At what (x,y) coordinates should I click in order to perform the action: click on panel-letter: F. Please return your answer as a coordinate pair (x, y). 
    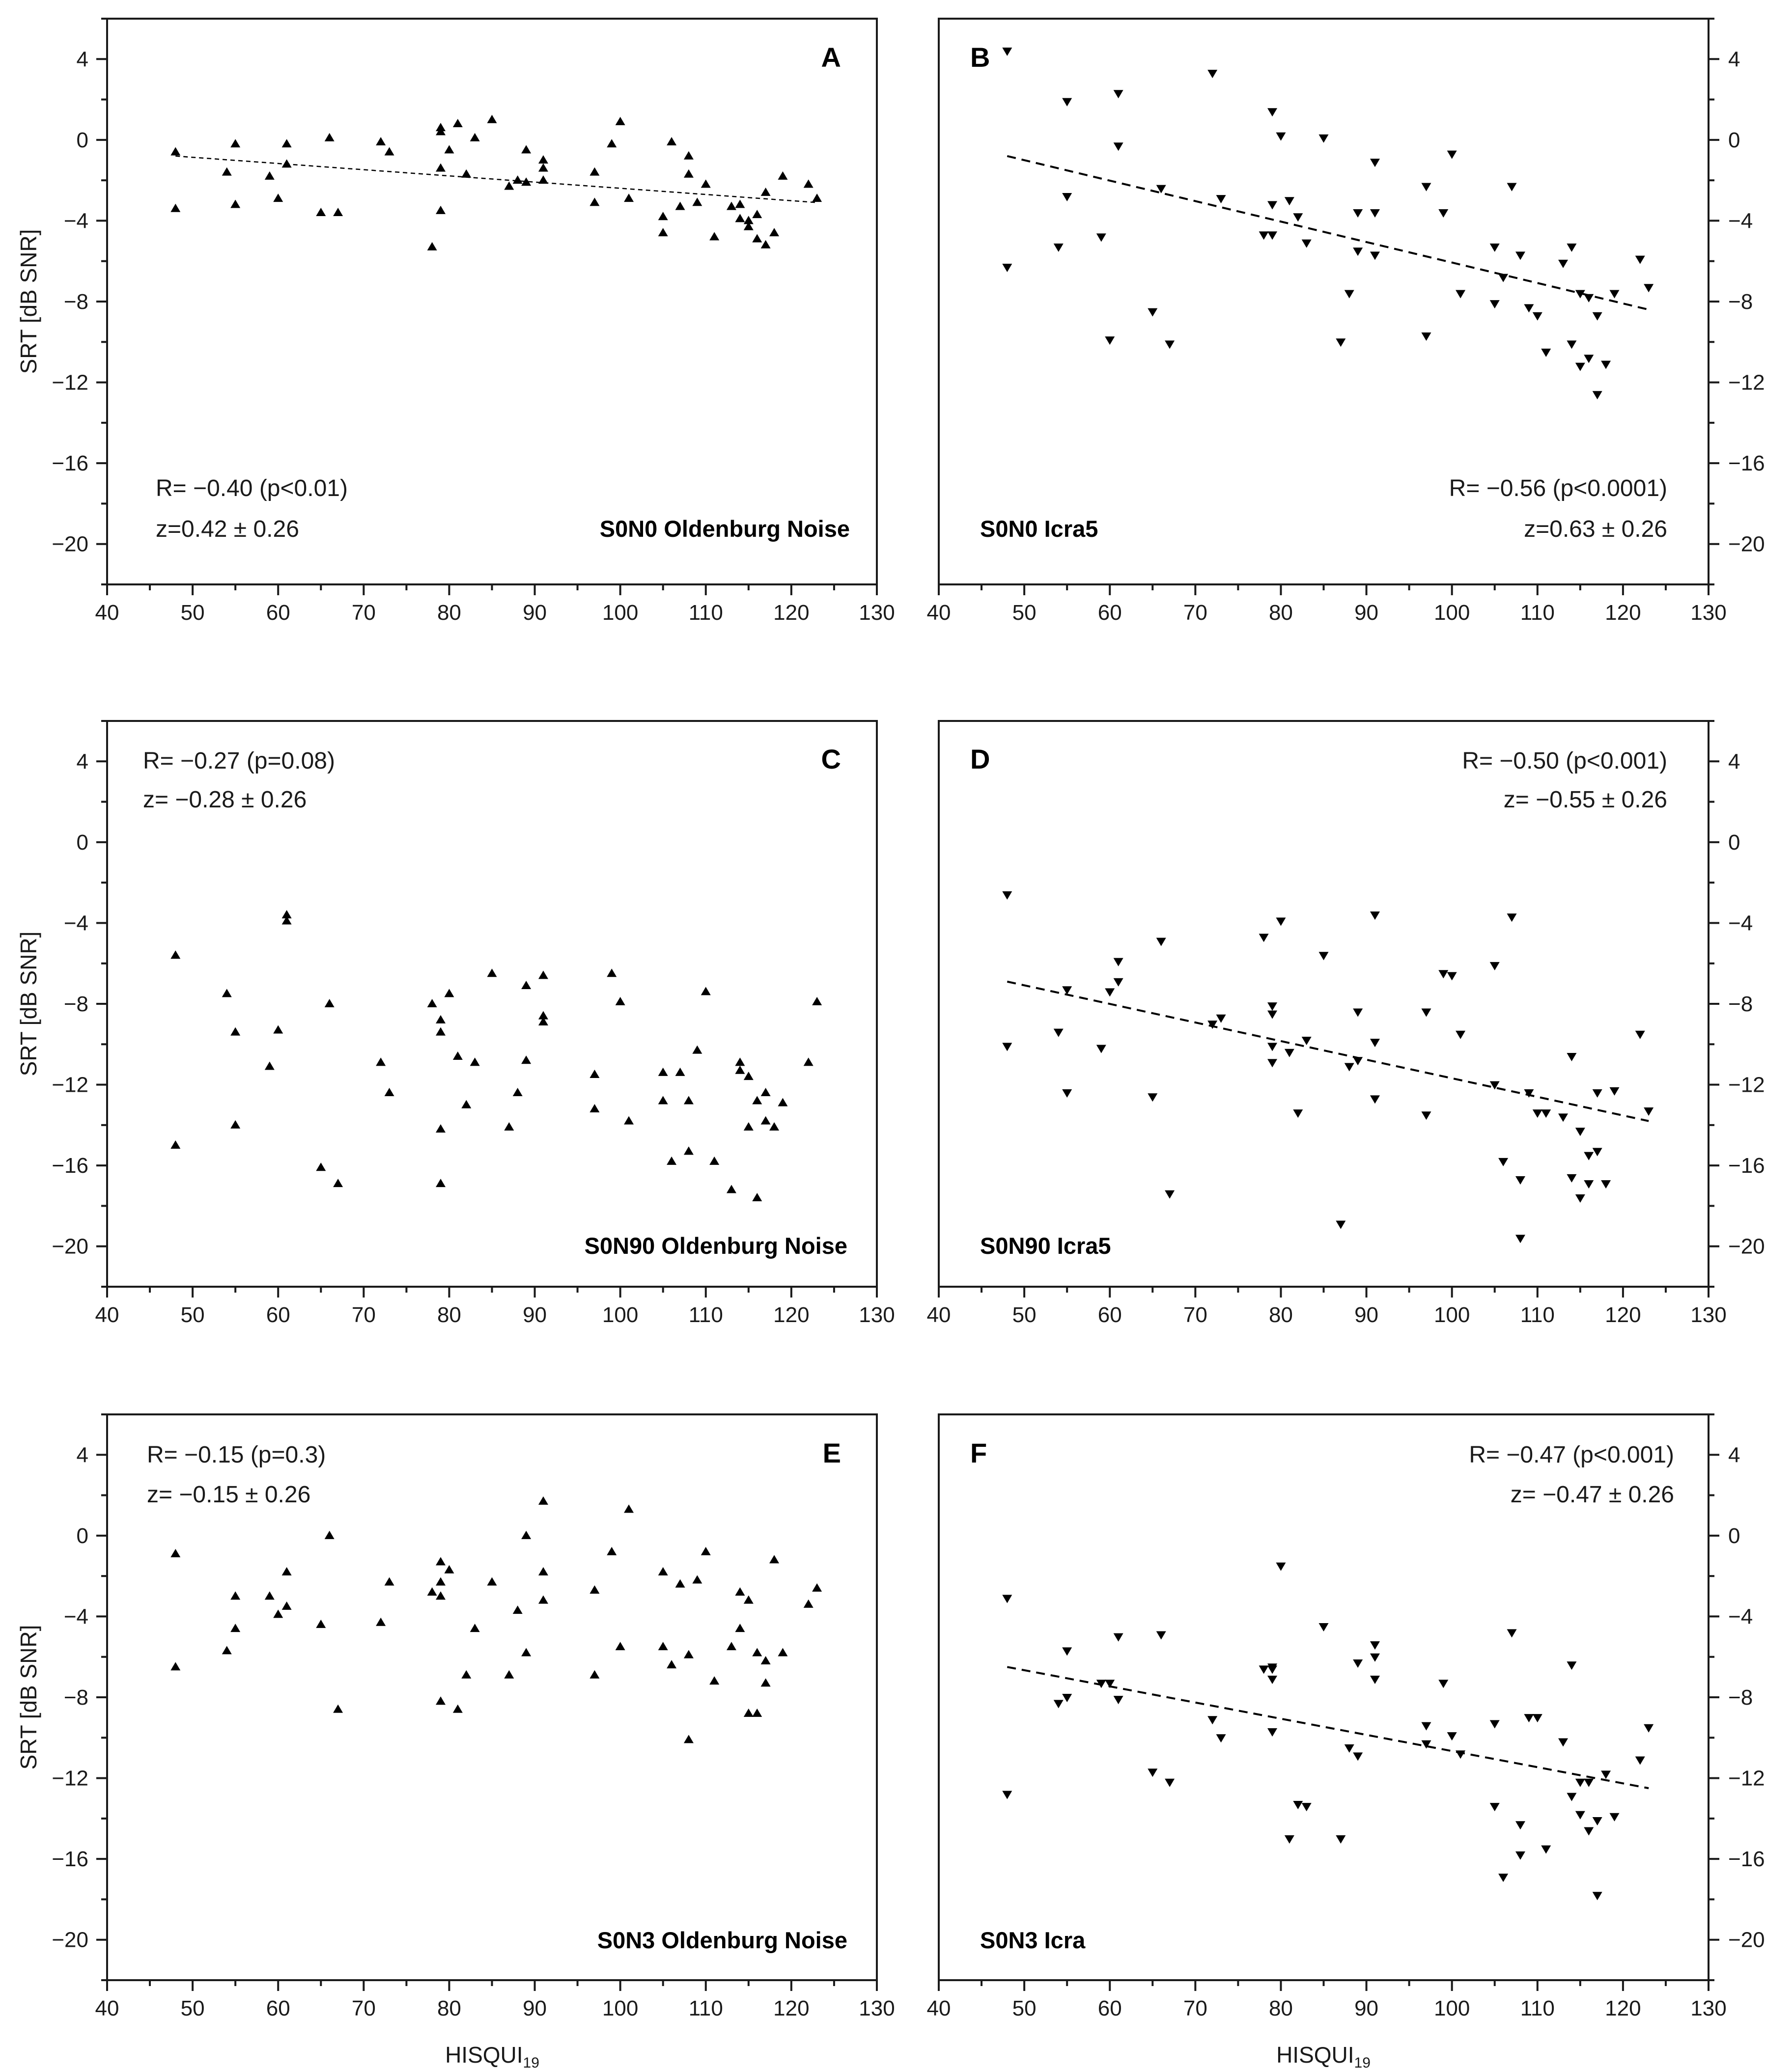
    Looking at the image, I should click on (978, 1452).